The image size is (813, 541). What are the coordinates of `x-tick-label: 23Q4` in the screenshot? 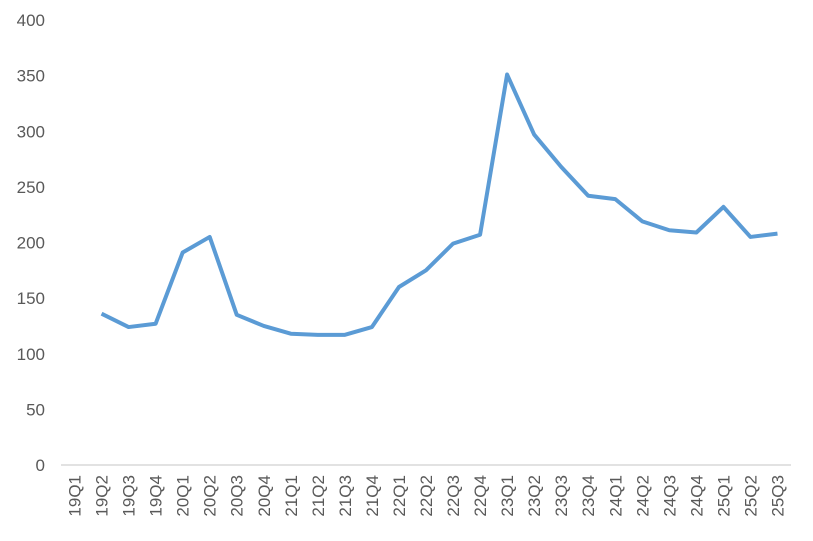 It's located at (588, 496).